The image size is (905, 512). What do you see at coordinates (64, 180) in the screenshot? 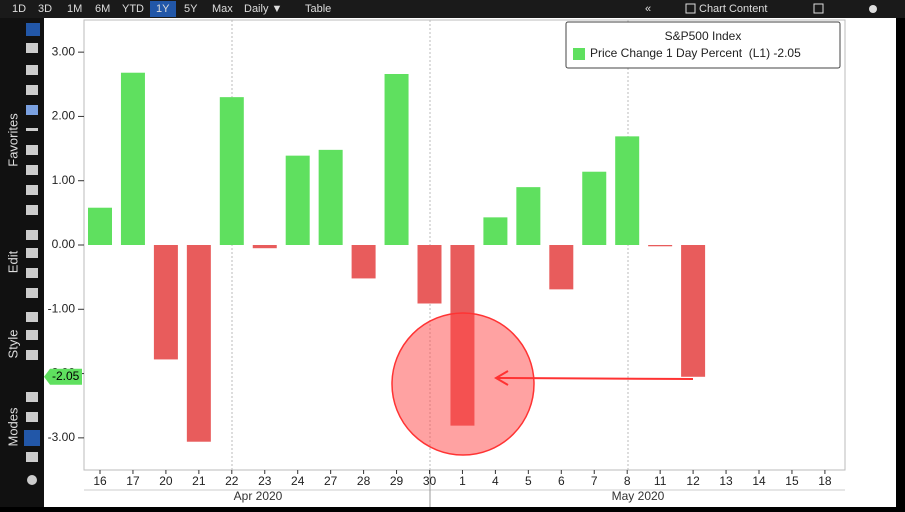
I see `y-tick-label: 1.00` at bounding box center [64, 180].